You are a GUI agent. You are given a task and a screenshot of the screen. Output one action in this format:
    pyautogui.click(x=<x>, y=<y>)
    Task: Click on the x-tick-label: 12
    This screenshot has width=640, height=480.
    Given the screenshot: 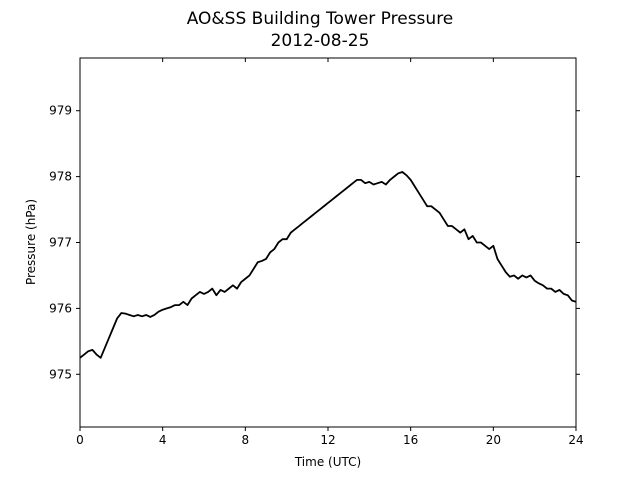 What is the action you would take?
    pyautogui.click(x=327, y=440)
    